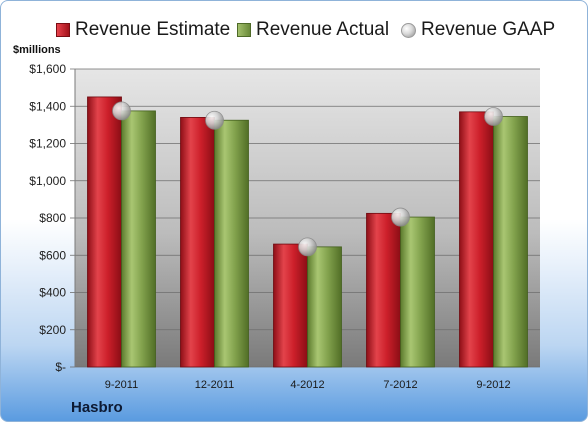 The height and width of the screenshot is (422, 588). What do you see at coordinates (215, 385) in the screenshot?
I see `x-tick-label: 12-2011` at bounding box center [215, 385].